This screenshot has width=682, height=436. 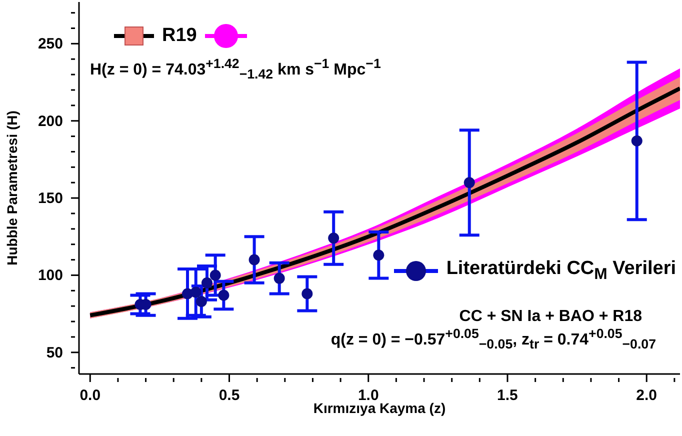 What do you see at coordinates (54, 353) in the screenshot?
I see `y-tick-label: 50` at bounding box center [54, 353].